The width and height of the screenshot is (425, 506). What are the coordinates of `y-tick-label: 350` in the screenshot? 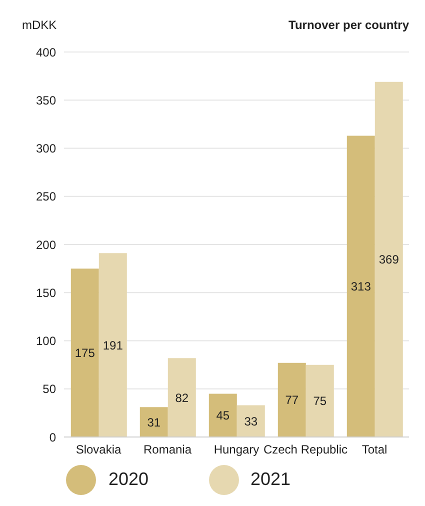 It's located at (46, 100).